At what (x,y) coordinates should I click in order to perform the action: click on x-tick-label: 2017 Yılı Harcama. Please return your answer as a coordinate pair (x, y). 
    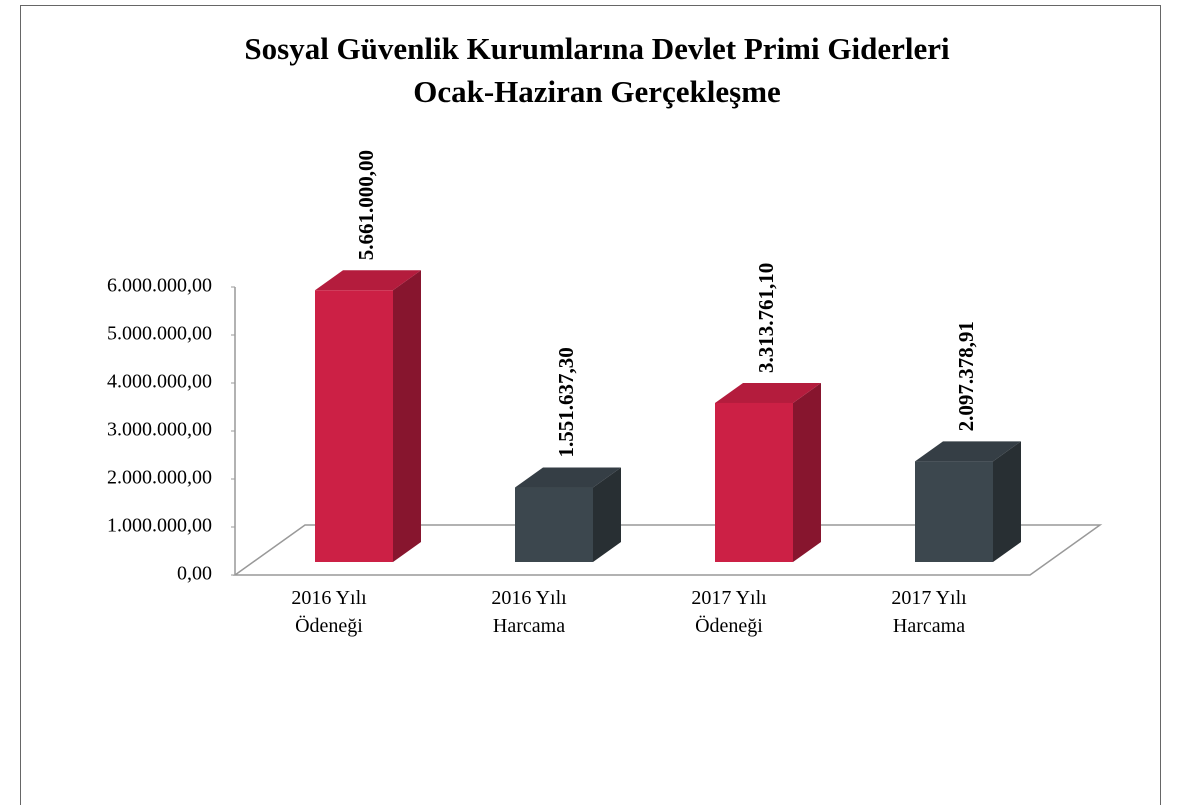
    Looking at the image, I should click on (929, 612).